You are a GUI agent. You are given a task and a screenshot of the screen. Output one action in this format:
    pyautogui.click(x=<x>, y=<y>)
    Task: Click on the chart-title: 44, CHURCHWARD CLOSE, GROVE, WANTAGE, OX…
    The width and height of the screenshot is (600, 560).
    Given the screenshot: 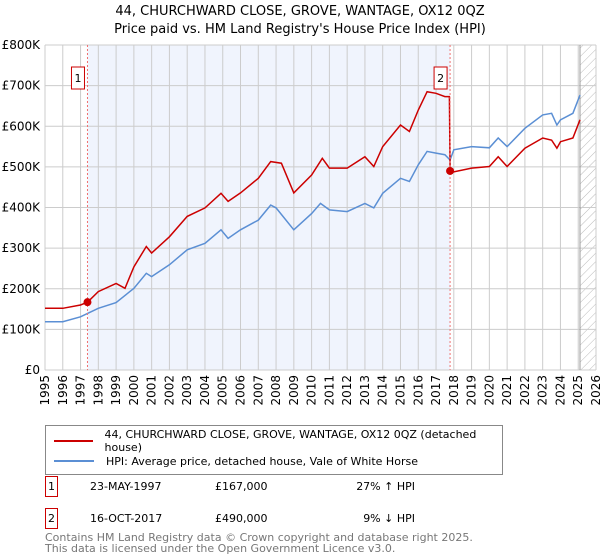 What is the action you would take?
    pyautogui.click(x=300, y=11)
    